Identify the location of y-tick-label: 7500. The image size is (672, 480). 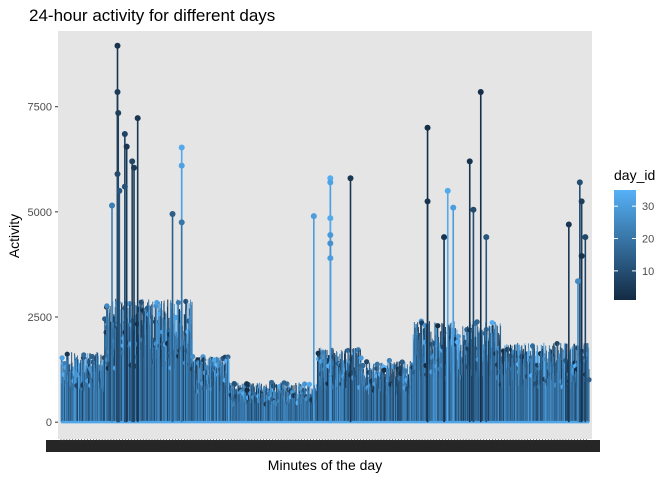
(40, 108).